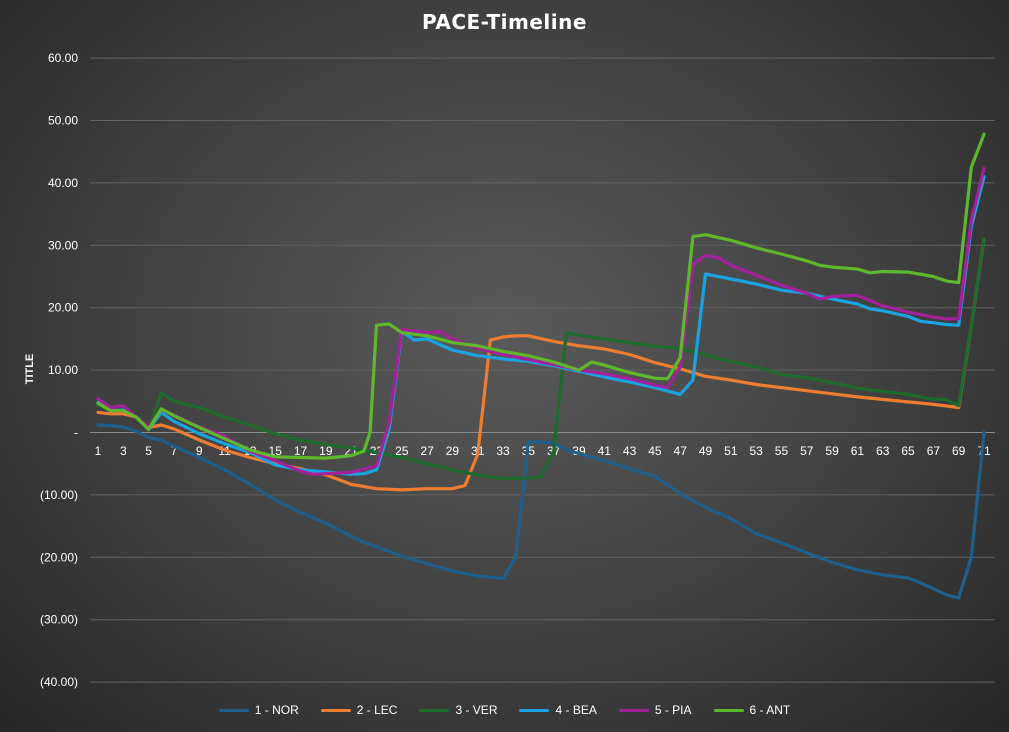 This screenshot has width=1009, height=732. I want to click on x-tick-label: 33, so click(503, 451).